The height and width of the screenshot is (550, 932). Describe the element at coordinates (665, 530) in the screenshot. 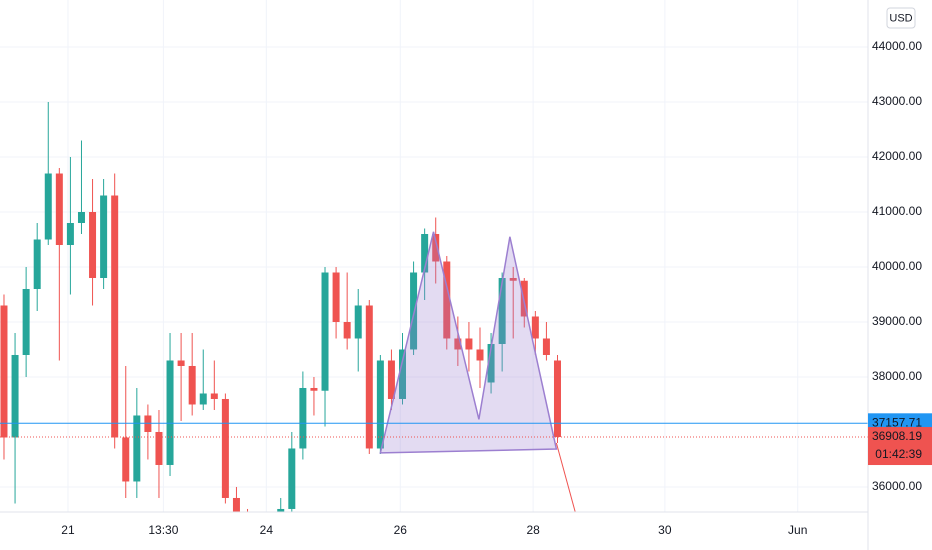

I see `x-tick-label: 30` at that location.